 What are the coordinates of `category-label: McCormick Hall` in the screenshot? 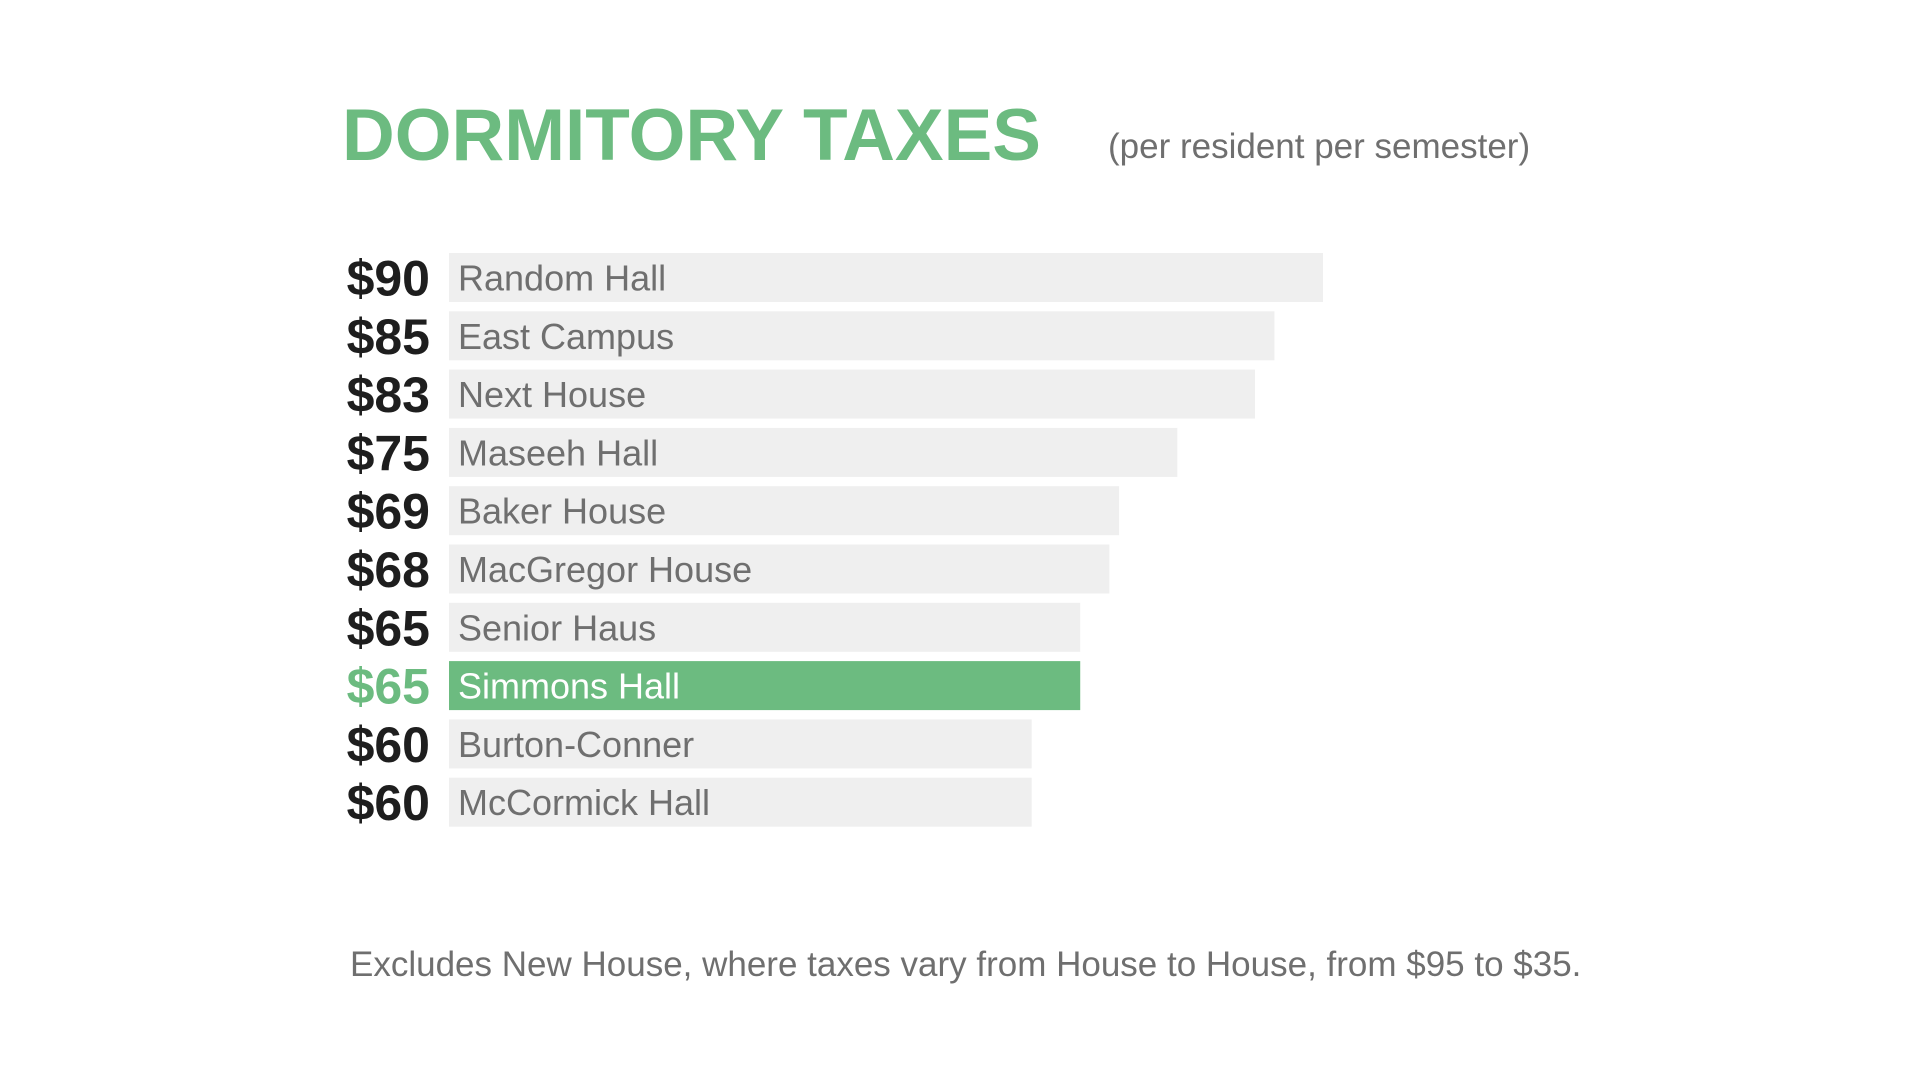 It's located at (584, 802).